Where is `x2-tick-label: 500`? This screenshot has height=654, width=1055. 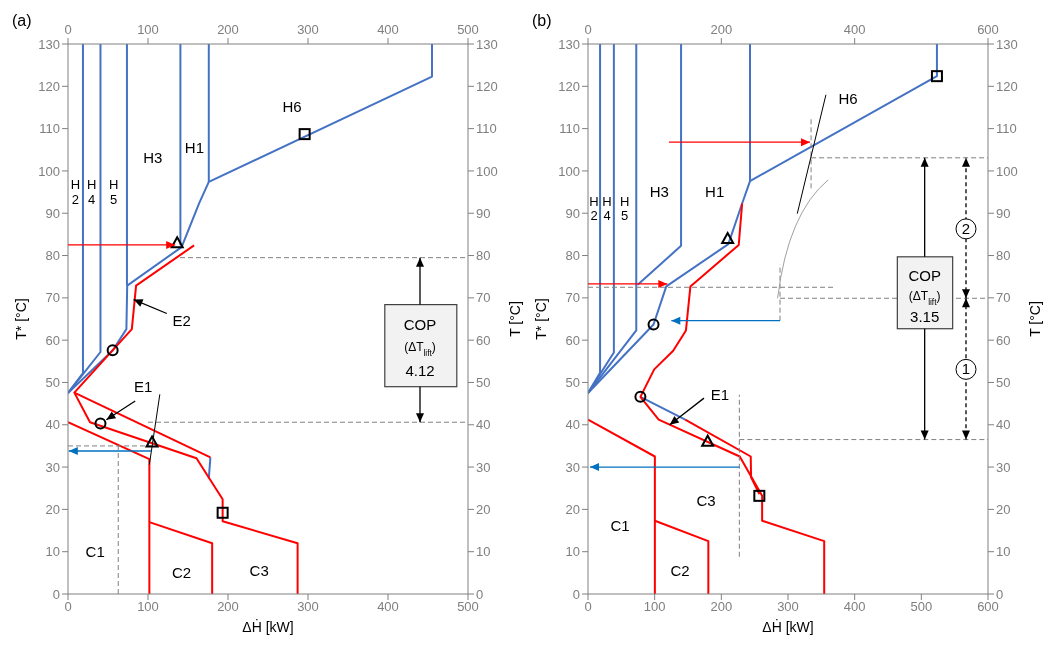 x2-tick-label: 500 is located at coordinates (468, 29).